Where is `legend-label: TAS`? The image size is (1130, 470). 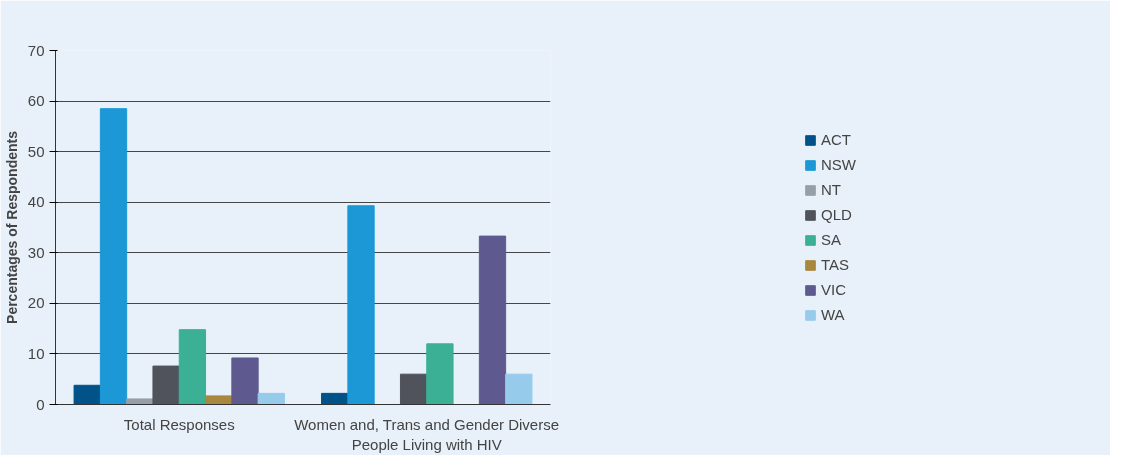
legend-label: TAS is located at coordinates (835, 264).